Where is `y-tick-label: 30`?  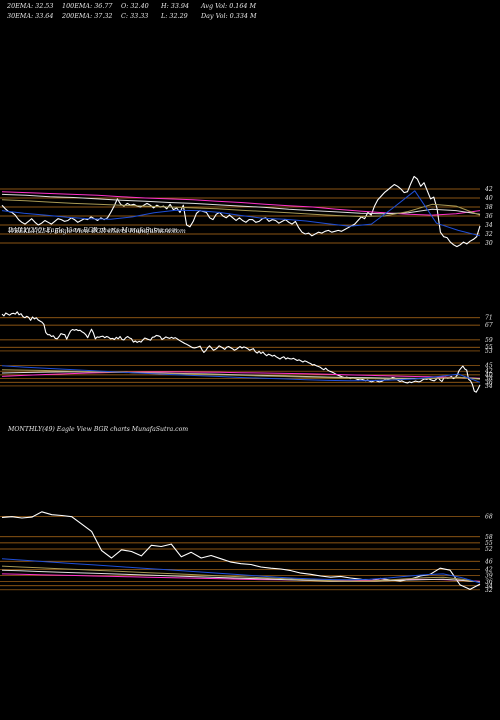 y-tick-label: 30 is located at coordinates (489, 243).